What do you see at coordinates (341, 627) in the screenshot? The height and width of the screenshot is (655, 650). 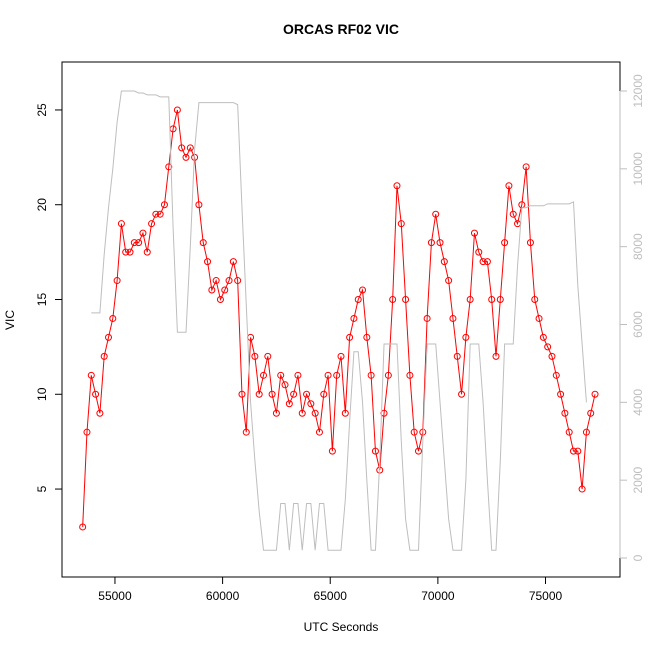 I see `x-axis-label: UTC Seconds` at bounding box center [341, 627].